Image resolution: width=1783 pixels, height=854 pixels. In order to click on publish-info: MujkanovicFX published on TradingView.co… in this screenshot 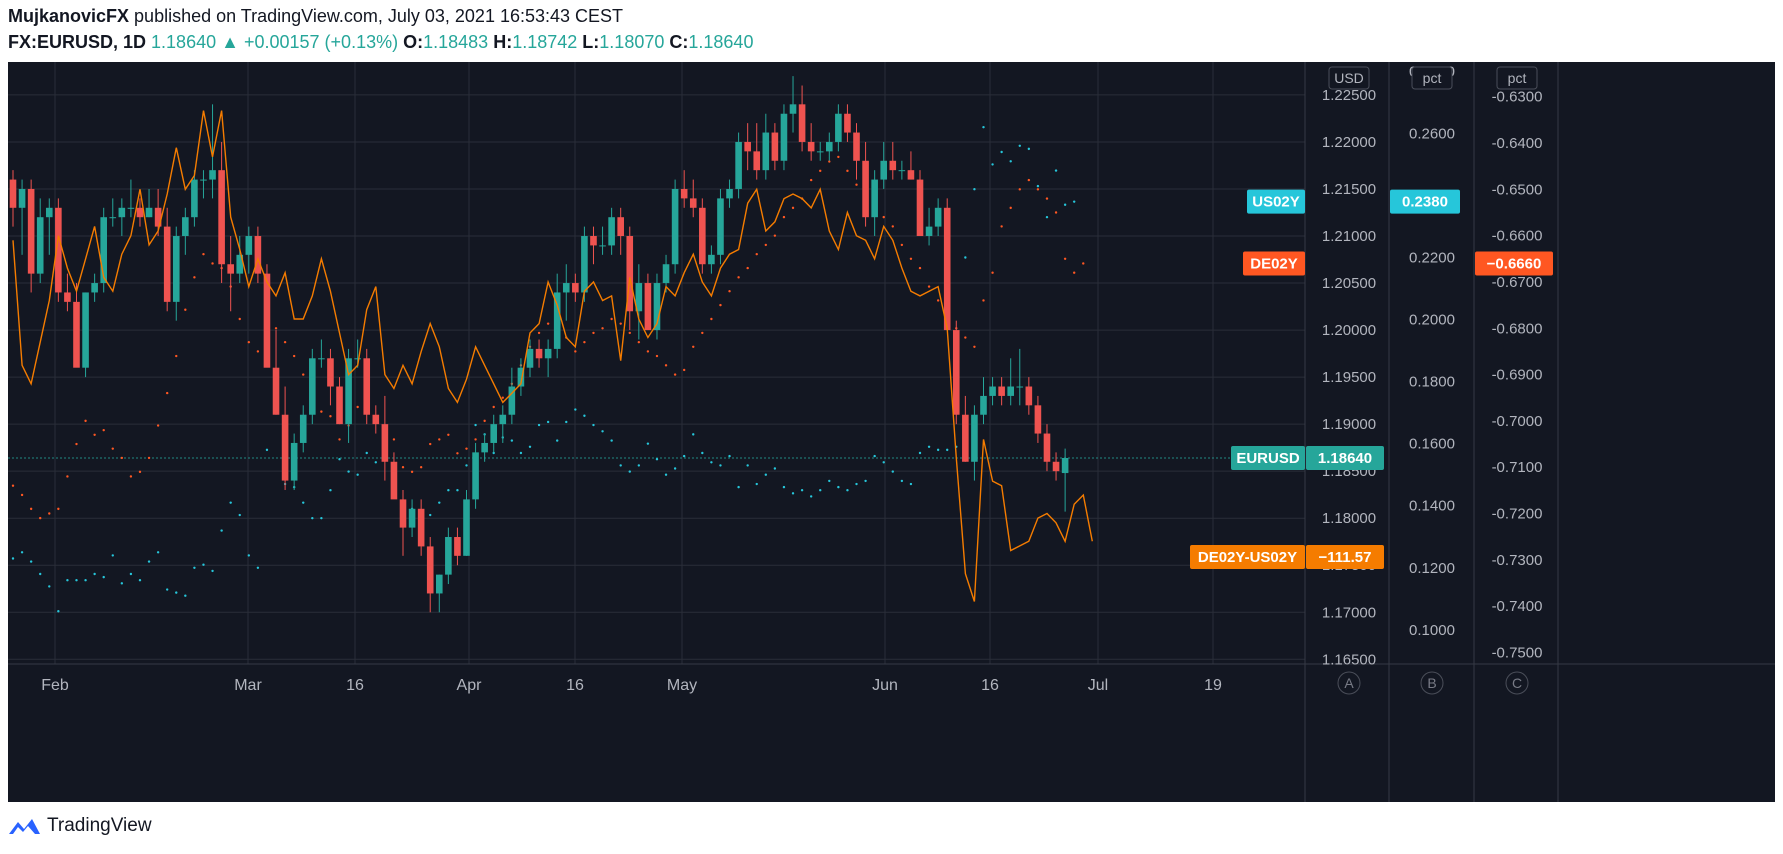, I will do `click(315, 16)`.